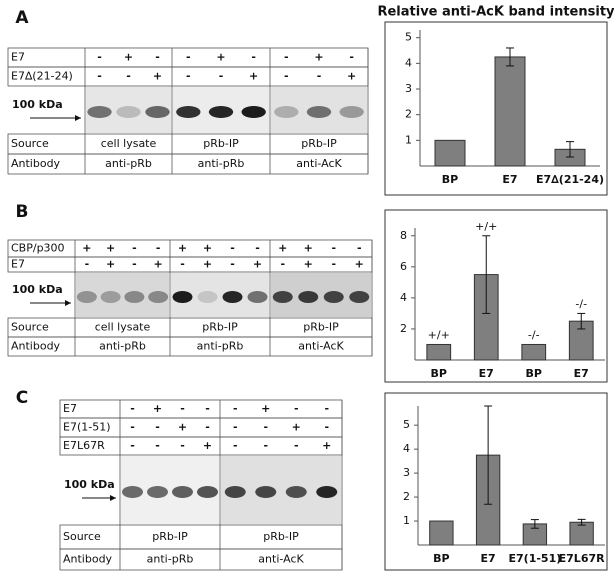 The image size is (614, 577). What do you see at coordinates (123, 327) in the screenshot?
I see `row-value: cell lysate` at bounding box center [123, 327].